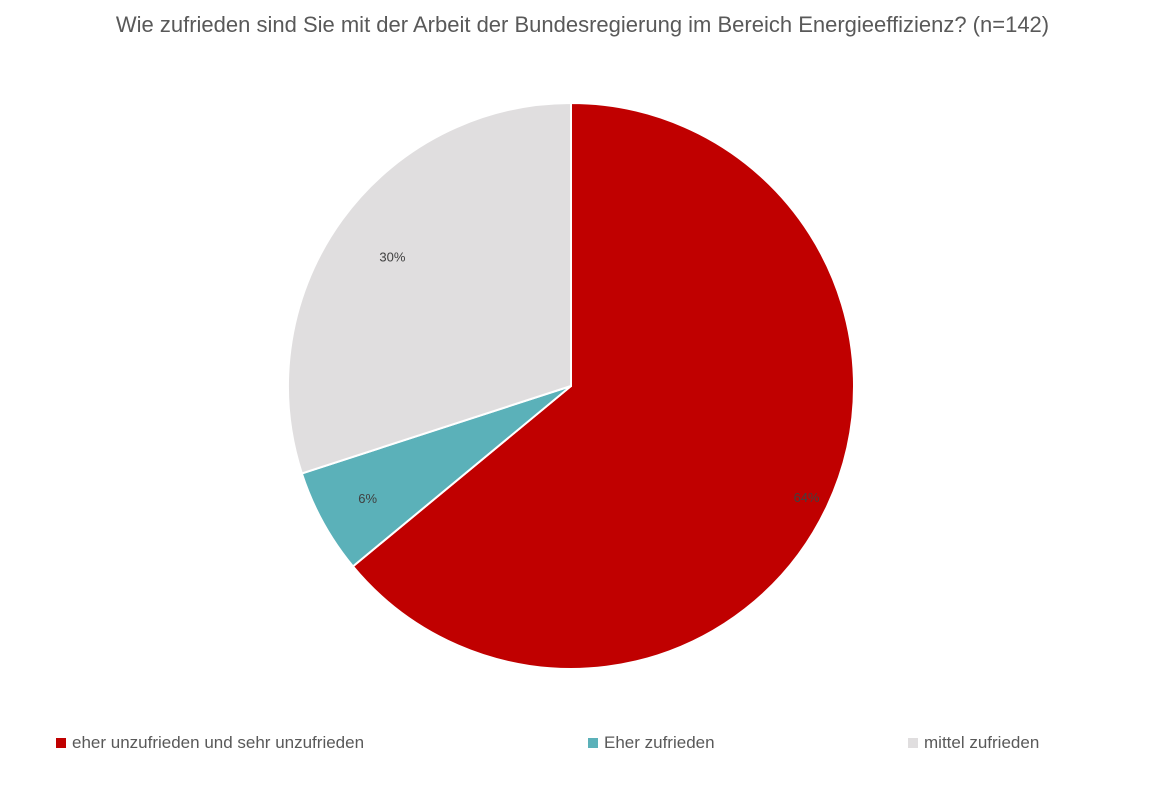  What do you see at coordinates (392, 256) in the screenshot?
I see `data-label-30: 30%` at bounding box center [392, 256].